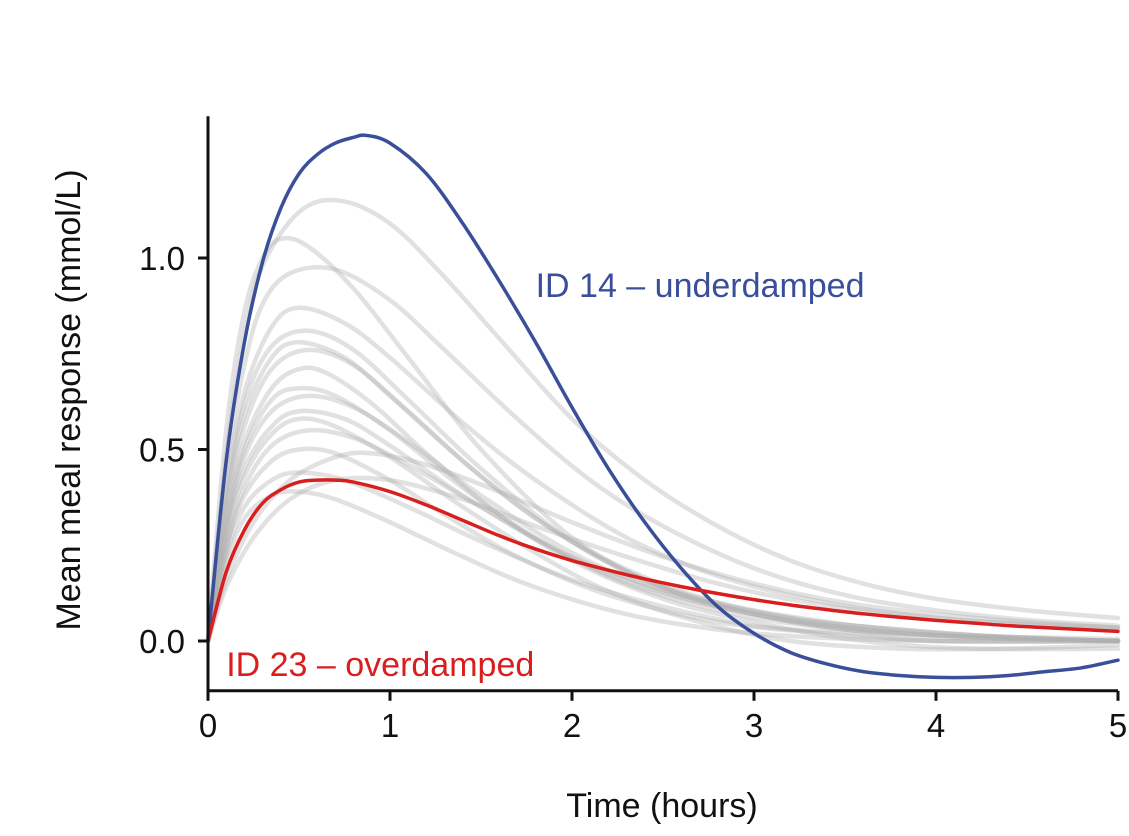 This screenshot has width=1129, height=836. I want to click on x-tick-label: 4, so click(936, 725).